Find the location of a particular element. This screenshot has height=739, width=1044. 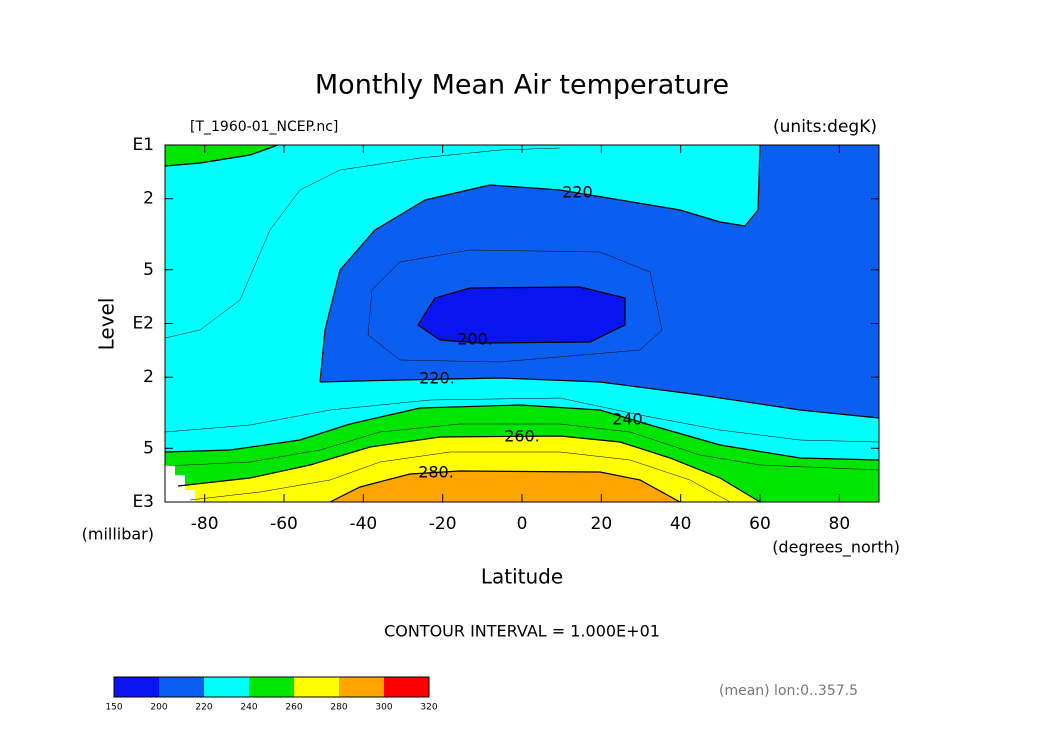

y-units: (millibar) is located at coordinates (118, 534).